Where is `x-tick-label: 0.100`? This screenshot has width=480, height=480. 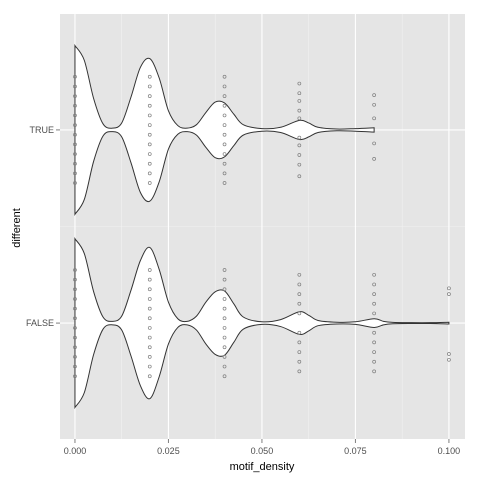 x-tick-label: 0.100 is located at coordinates (449, 451).